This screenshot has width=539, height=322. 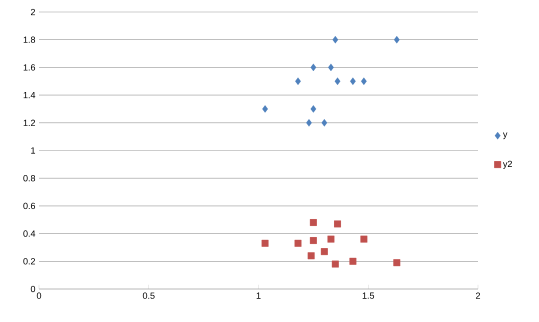 I want to click on y-tick-label: 0.8, so click(x=29, y=178).